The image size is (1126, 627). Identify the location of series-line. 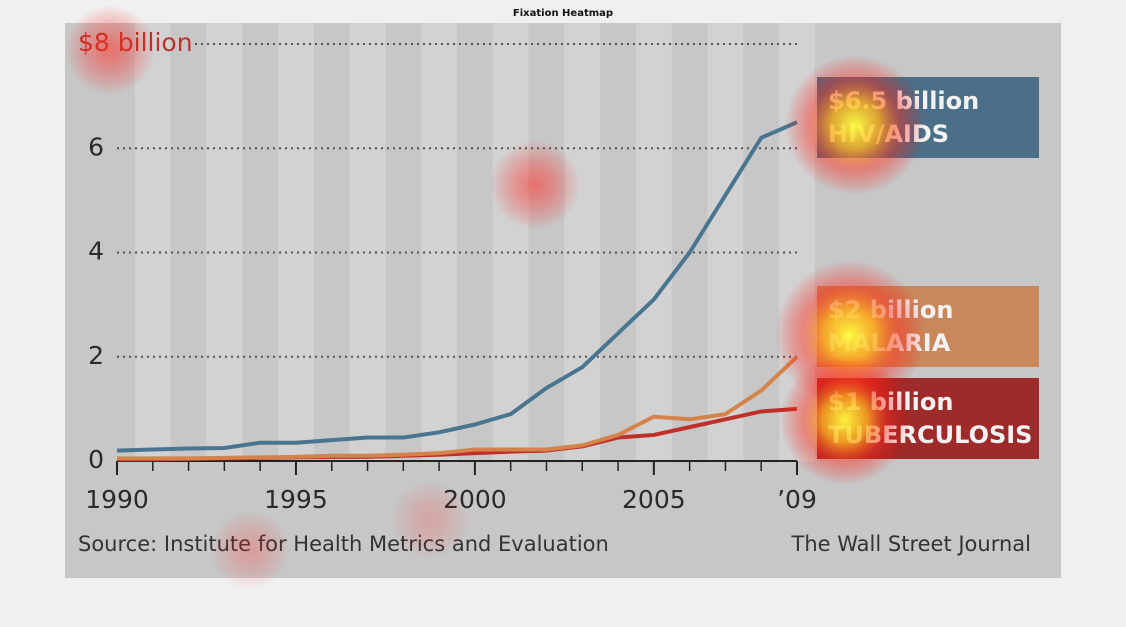
(458, 408).